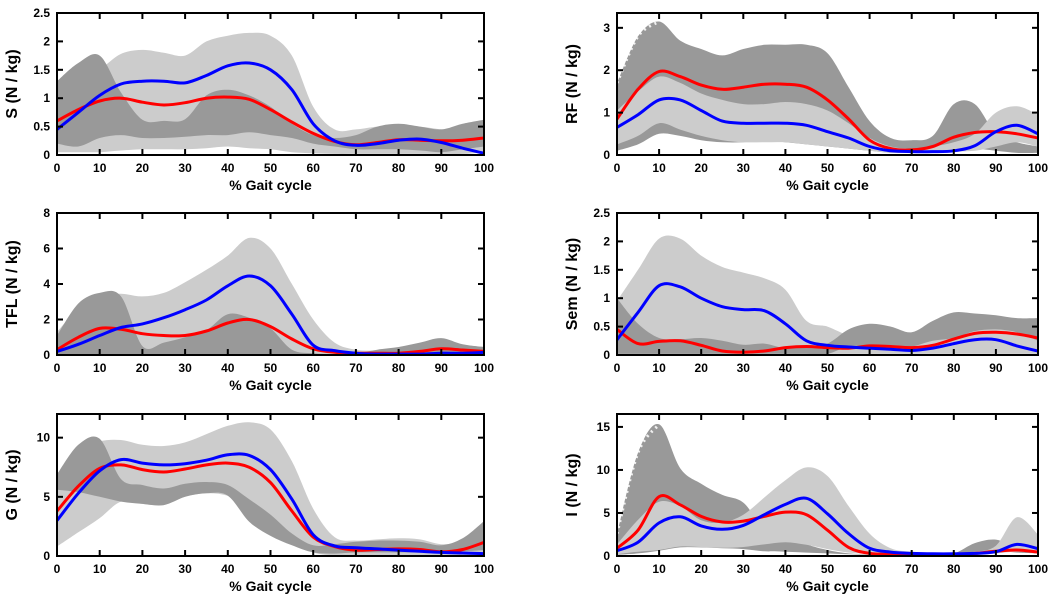 The height and width of the screenshot is (602, 1063). Describe the element at coordinates (604, 427) in the screenshot. I see `y-tick-label: 15` at that location.